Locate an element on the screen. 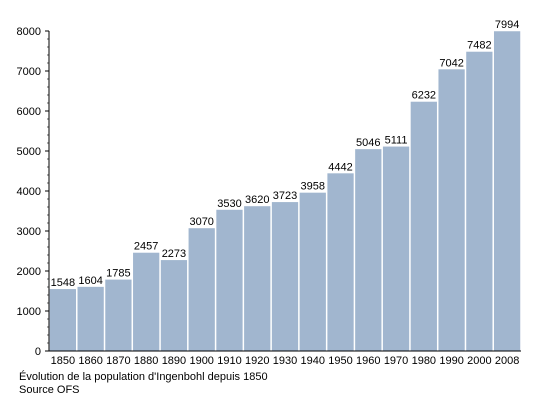 The image size is (550, 400). y-axis: 0 1000 2000 3000 4000 5000 6000 7000 8000 is located at coordinates (33, 192).